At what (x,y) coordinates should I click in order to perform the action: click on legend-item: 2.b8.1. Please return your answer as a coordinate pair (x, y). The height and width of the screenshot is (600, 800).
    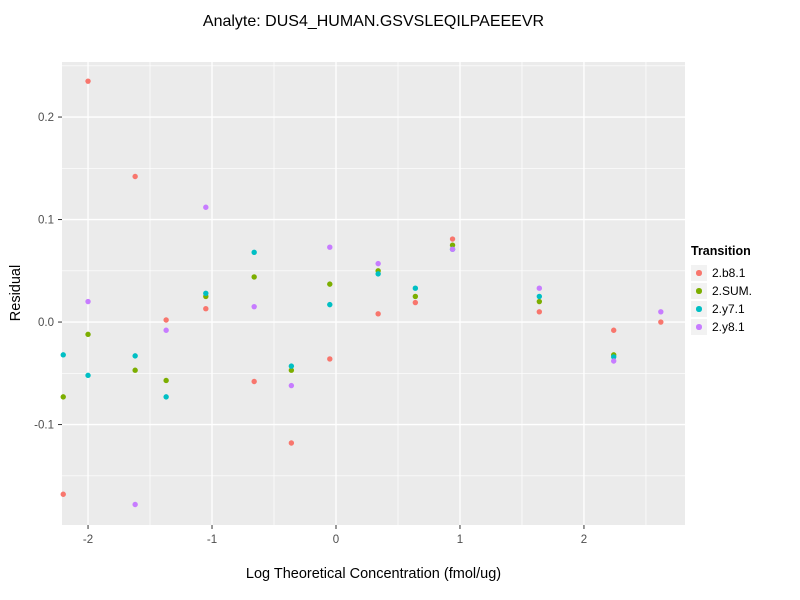
    Looking at the image, I should click on (721, 273).